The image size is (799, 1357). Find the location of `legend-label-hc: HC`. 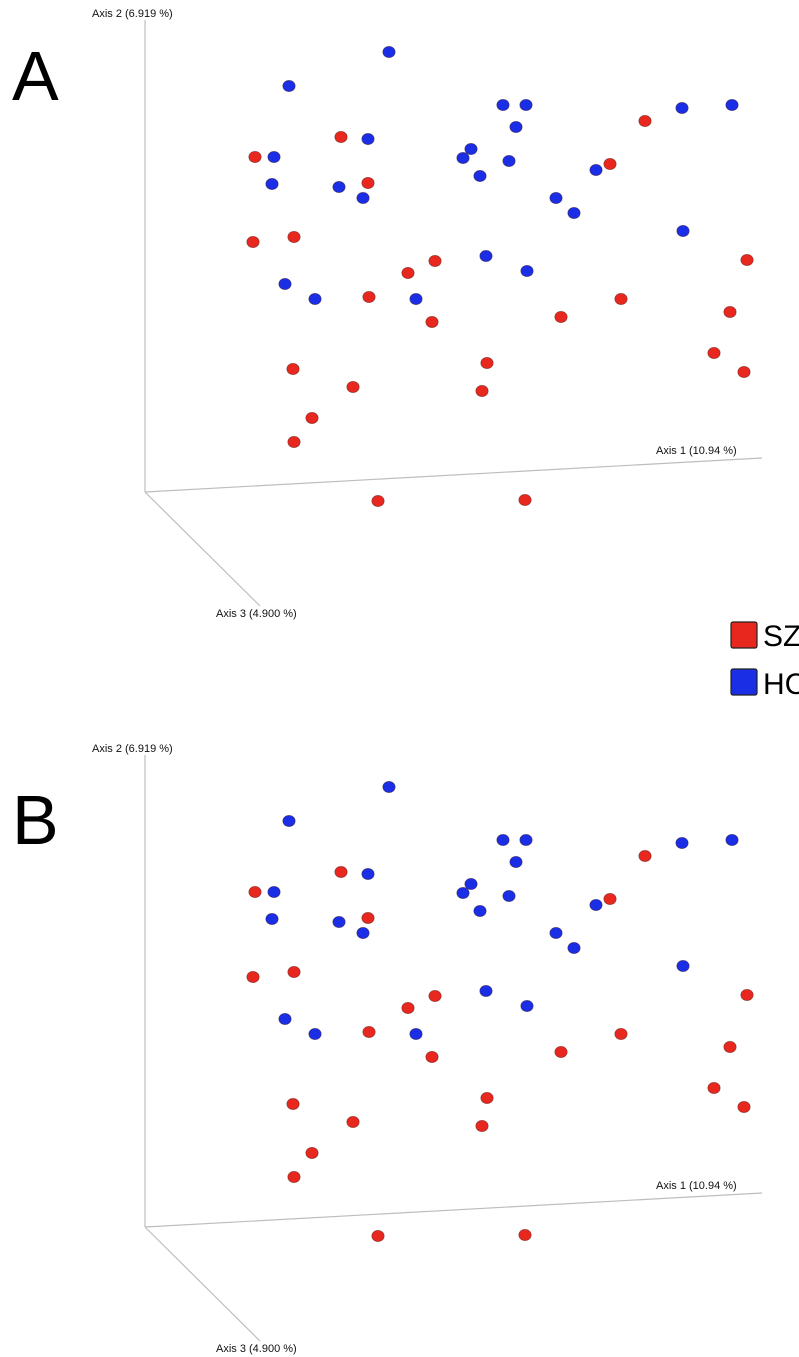

legend-label-hc: HC is located at coordinates (781, 684).